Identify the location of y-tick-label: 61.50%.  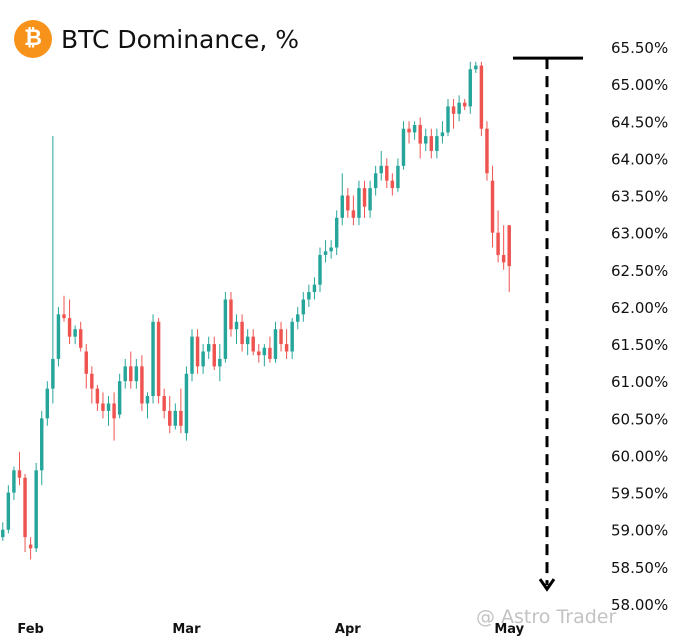
(639, 345).